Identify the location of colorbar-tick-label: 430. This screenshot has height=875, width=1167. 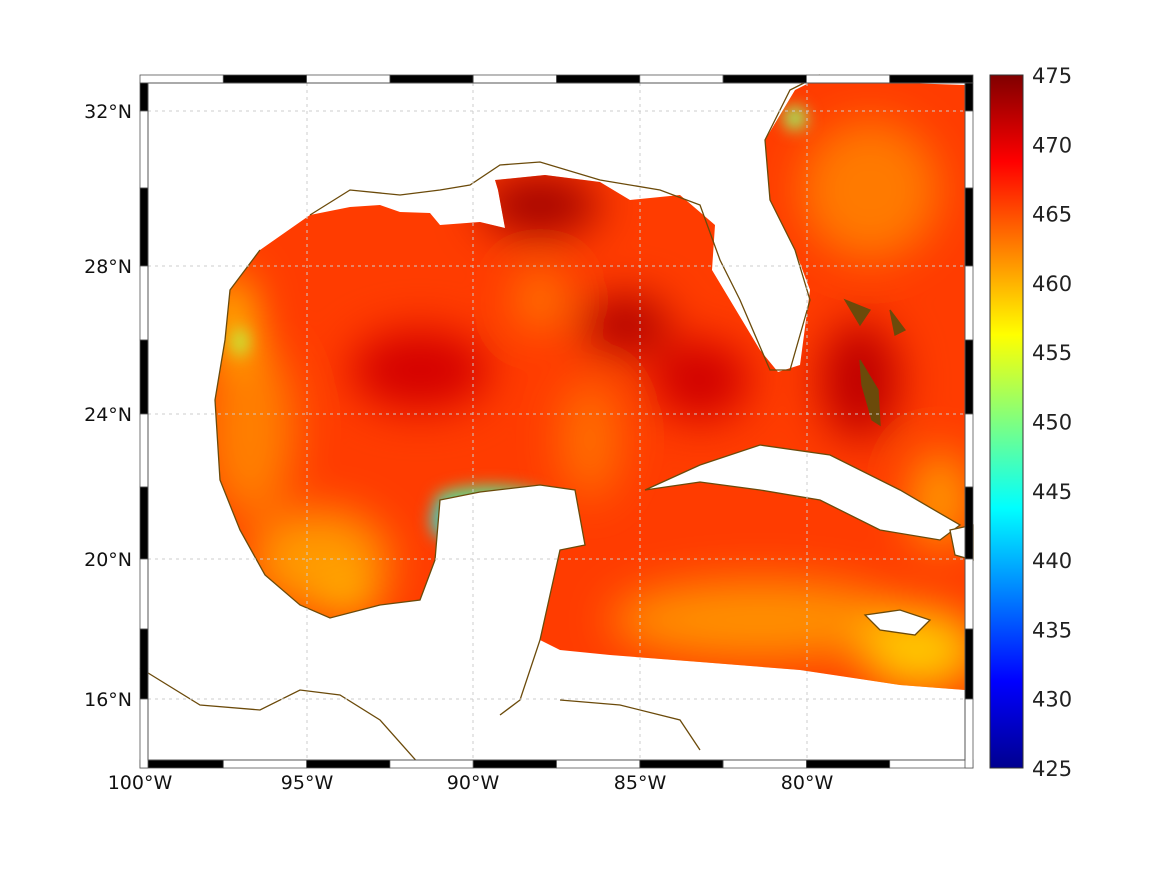
(1052, 700).